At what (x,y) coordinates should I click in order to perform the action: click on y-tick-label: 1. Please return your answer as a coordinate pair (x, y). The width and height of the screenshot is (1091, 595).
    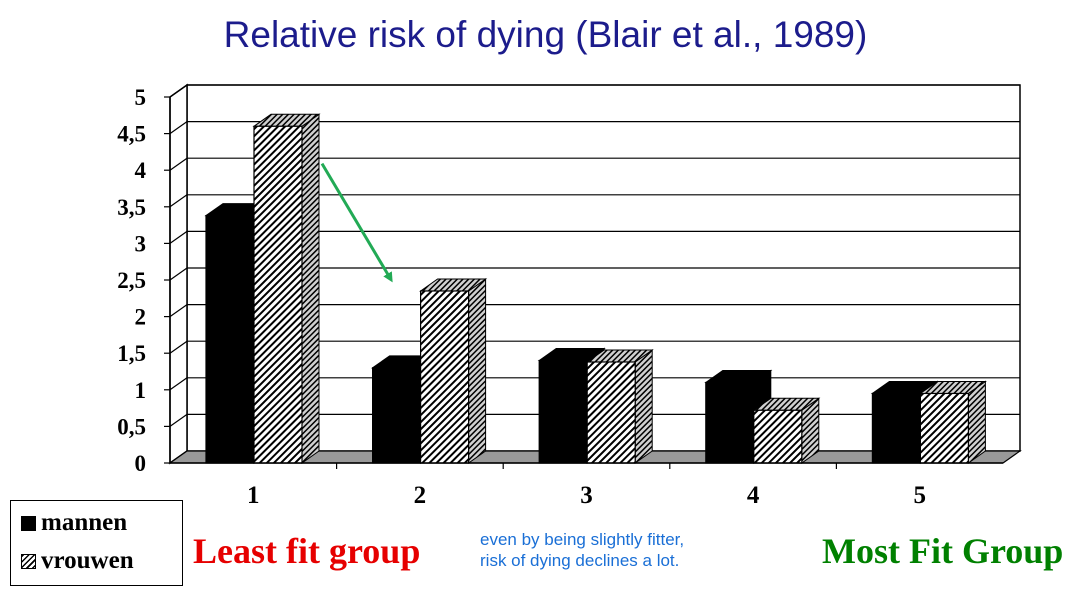
    Looking at the image, I should click on (141, 390).